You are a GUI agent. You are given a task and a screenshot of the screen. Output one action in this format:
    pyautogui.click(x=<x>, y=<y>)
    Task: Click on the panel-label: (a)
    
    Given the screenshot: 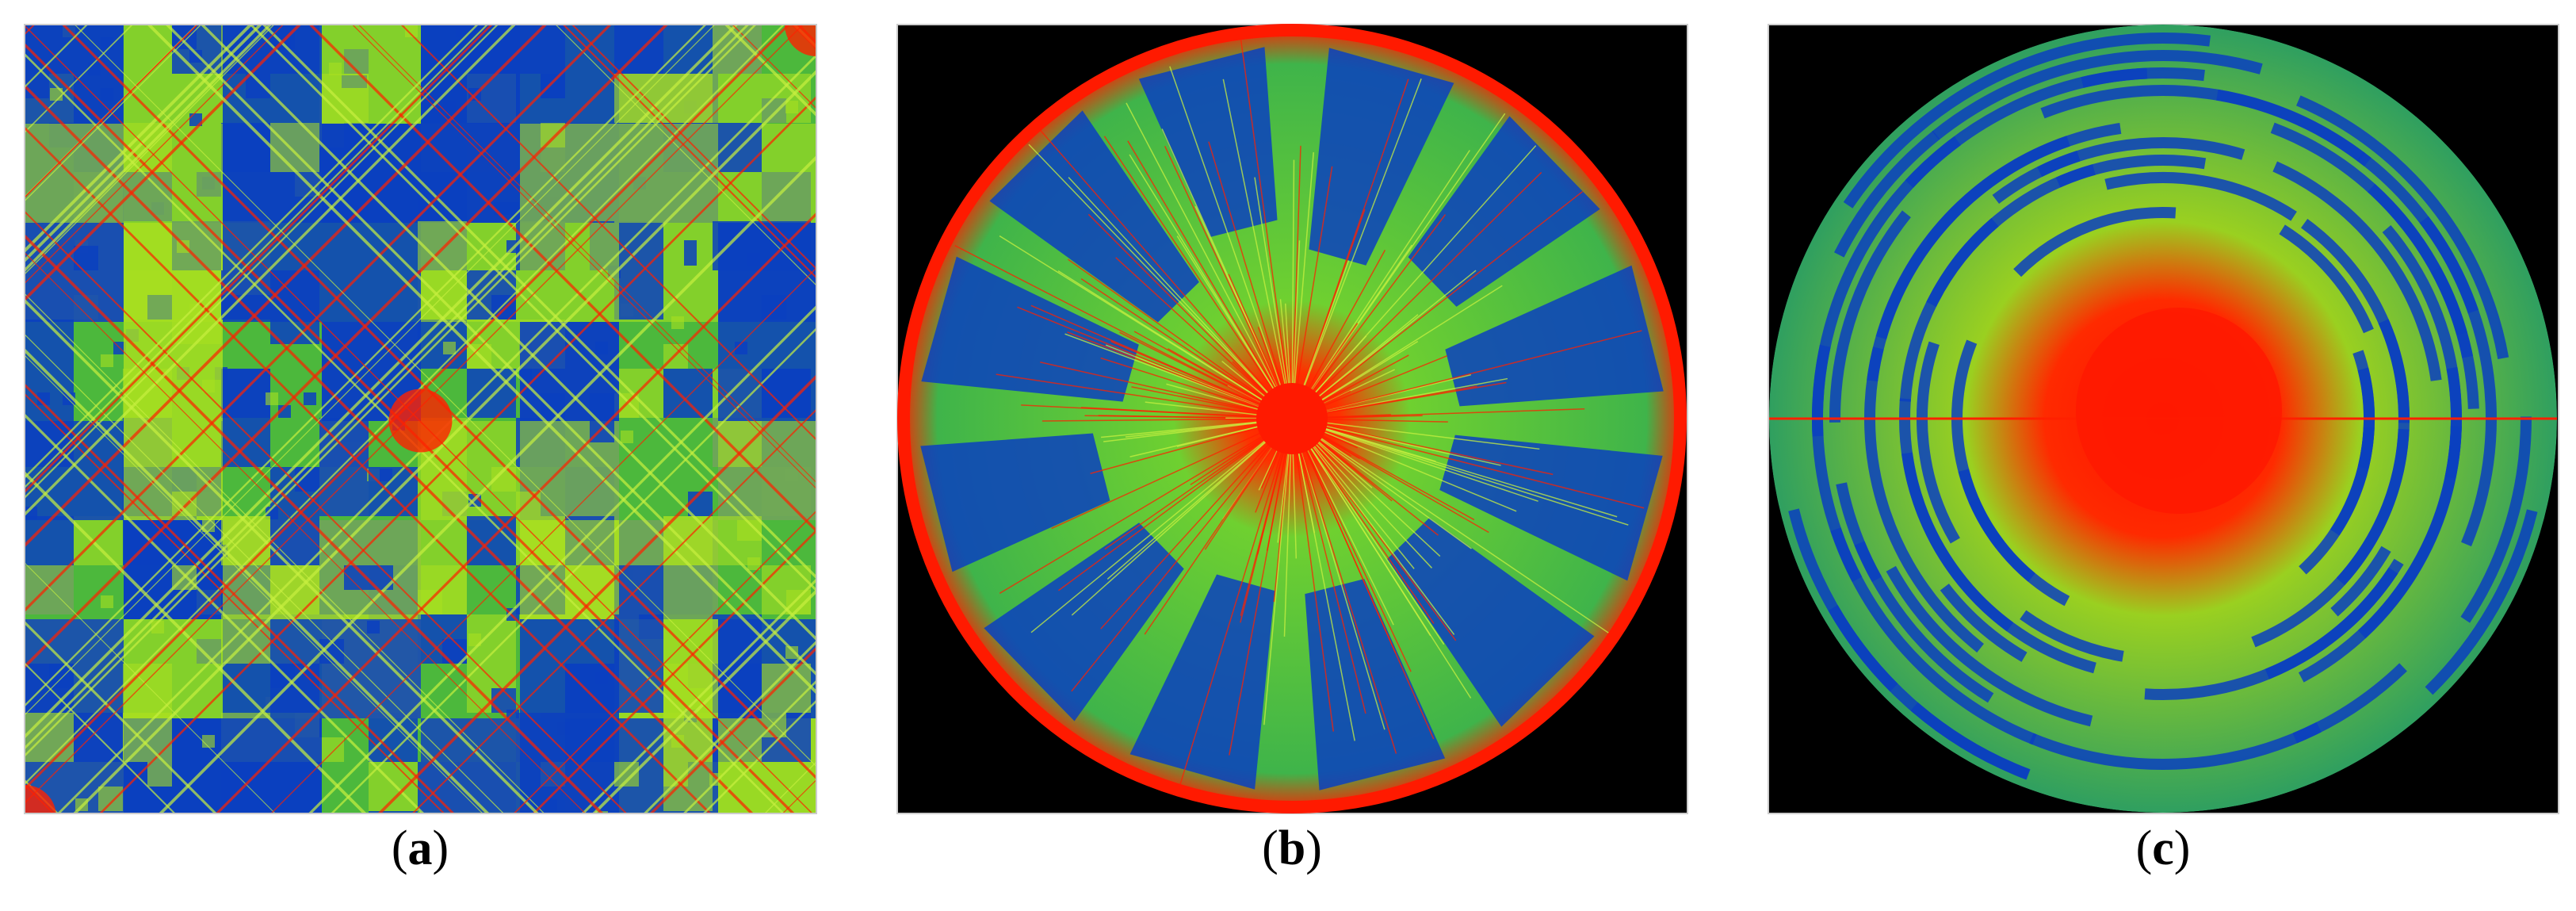 What is the action you would take?
    pyautogui.click(x=420, y=848)
    